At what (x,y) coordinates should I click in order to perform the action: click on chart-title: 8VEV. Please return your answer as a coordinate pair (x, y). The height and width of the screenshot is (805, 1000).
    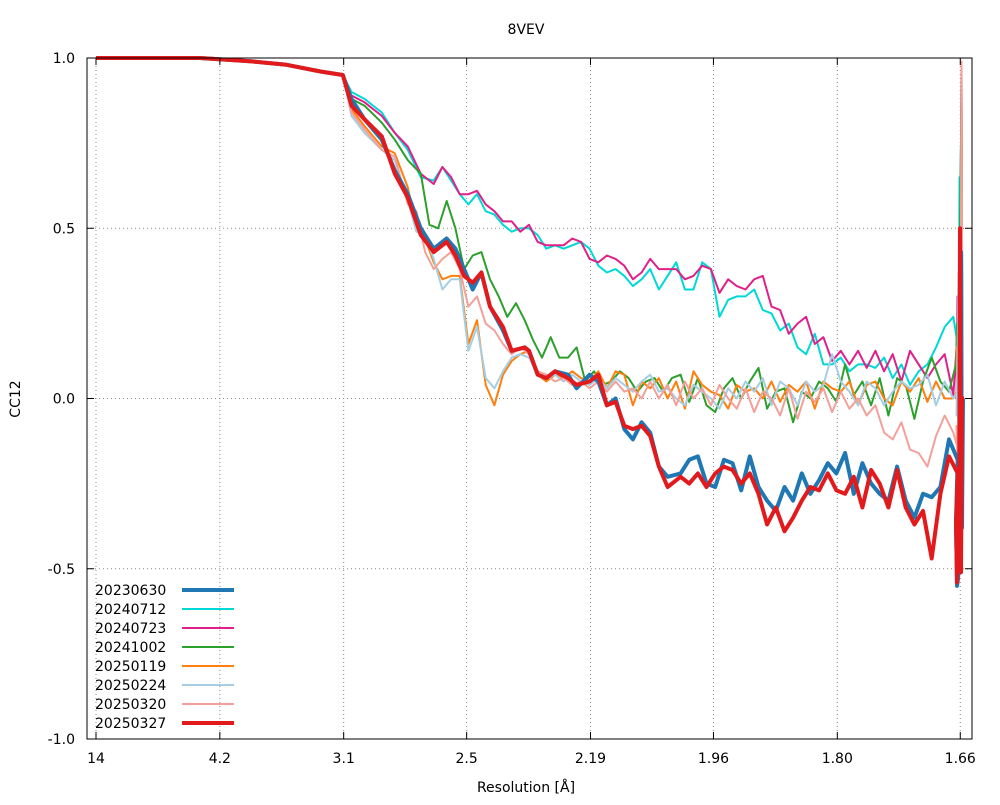
    Looking at the image, I should click on (526, 30).